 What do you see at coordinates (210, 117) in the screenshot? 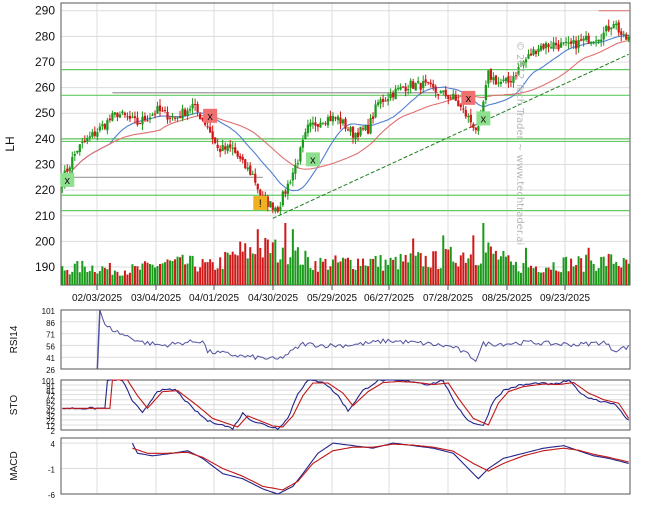
I see `signal-marker-label: x` at bounding box center [210, 117].